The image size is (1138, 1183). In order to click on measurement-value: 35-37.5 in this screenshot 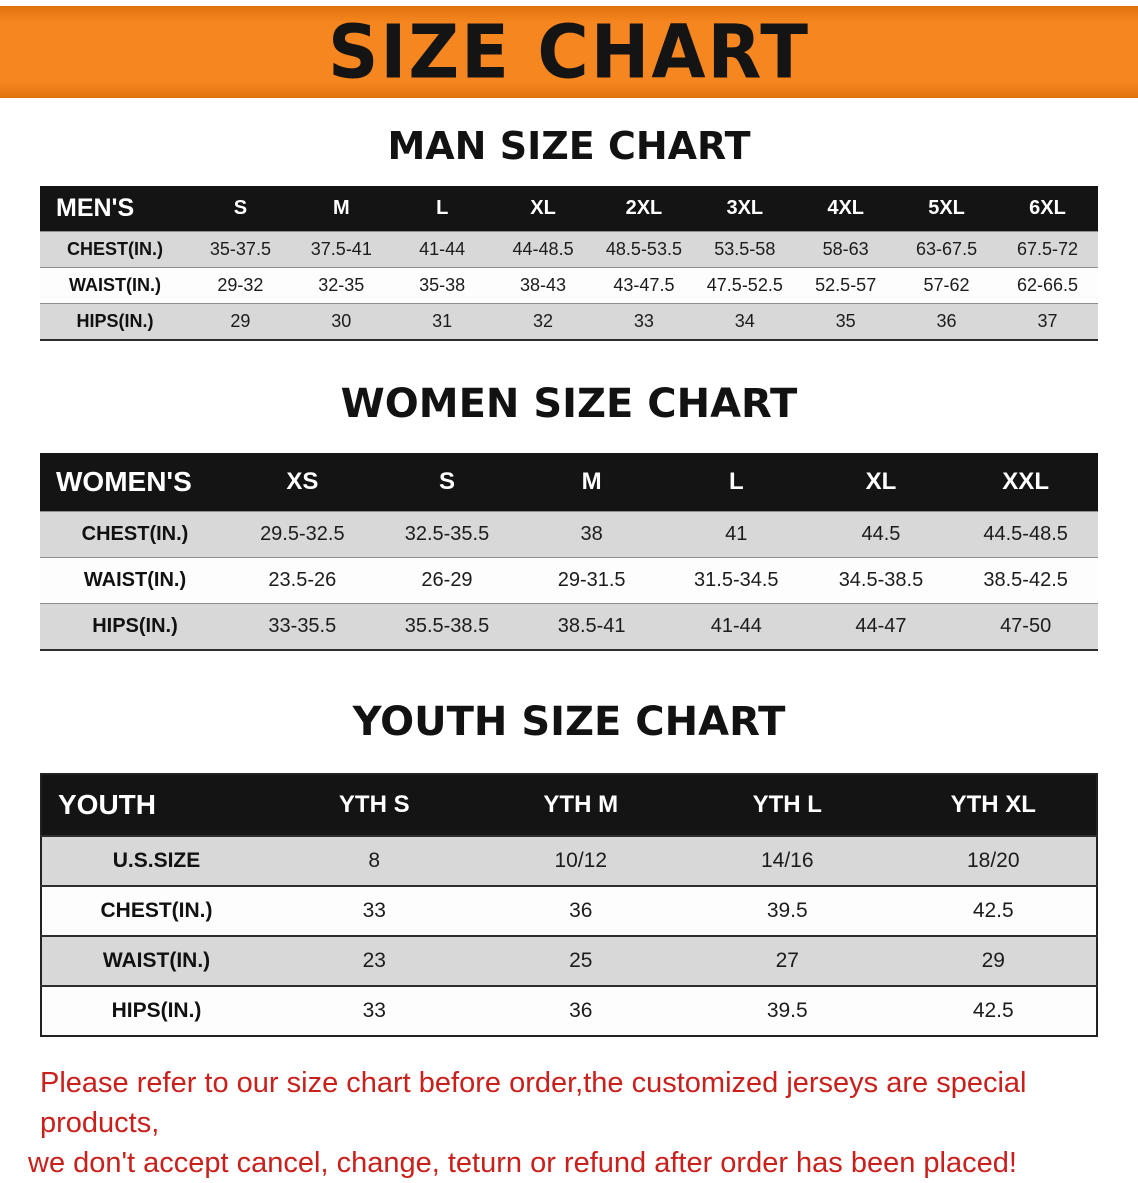, I will do `click(240, 249)`.